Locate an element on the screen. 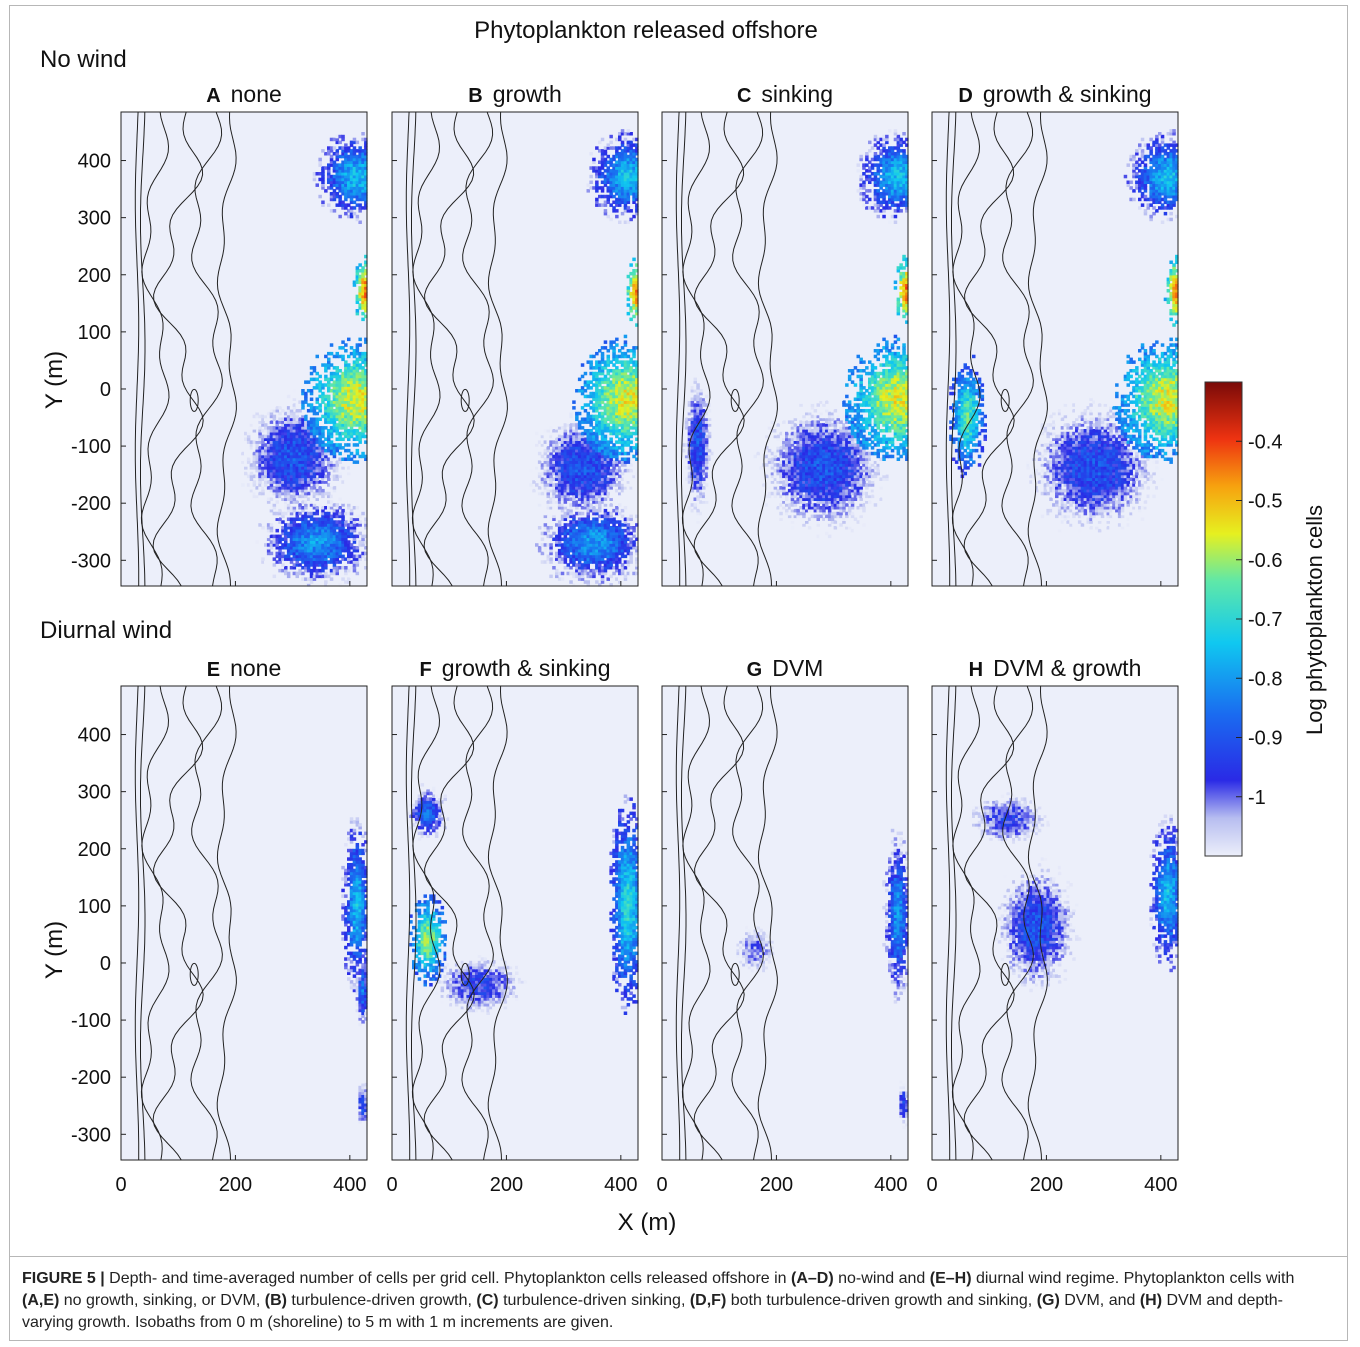 Image resolution: width=1360 pixels, height=1347 pixels. panel-letter: A is located at coordinates (213, 96).